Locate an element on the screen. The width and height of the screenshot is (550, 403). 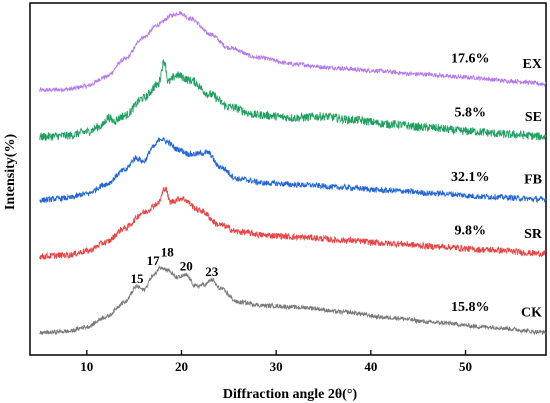
series-label-fb: FB is located at coordinates (533, 180).